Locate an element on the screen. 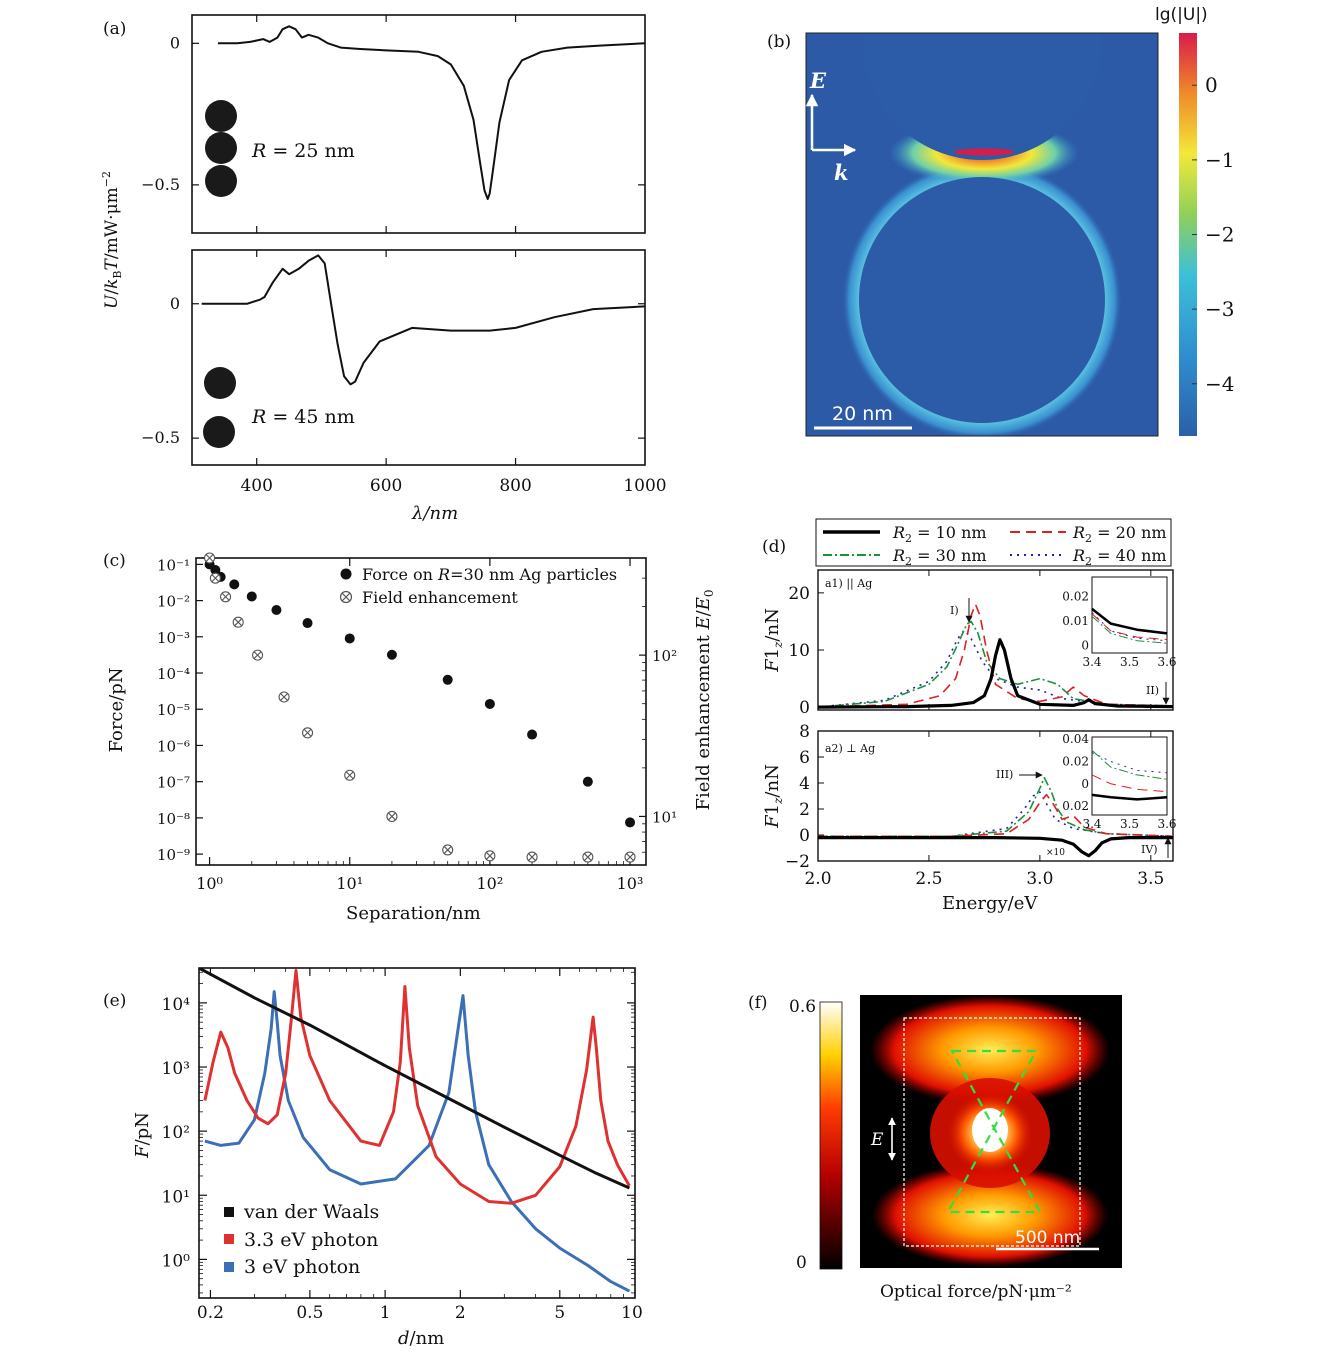 Image resolution: width=1339 pixels, height=1354 pixels. legend-entry: R2 = 40 nm is located at coordinates (1119, 557).